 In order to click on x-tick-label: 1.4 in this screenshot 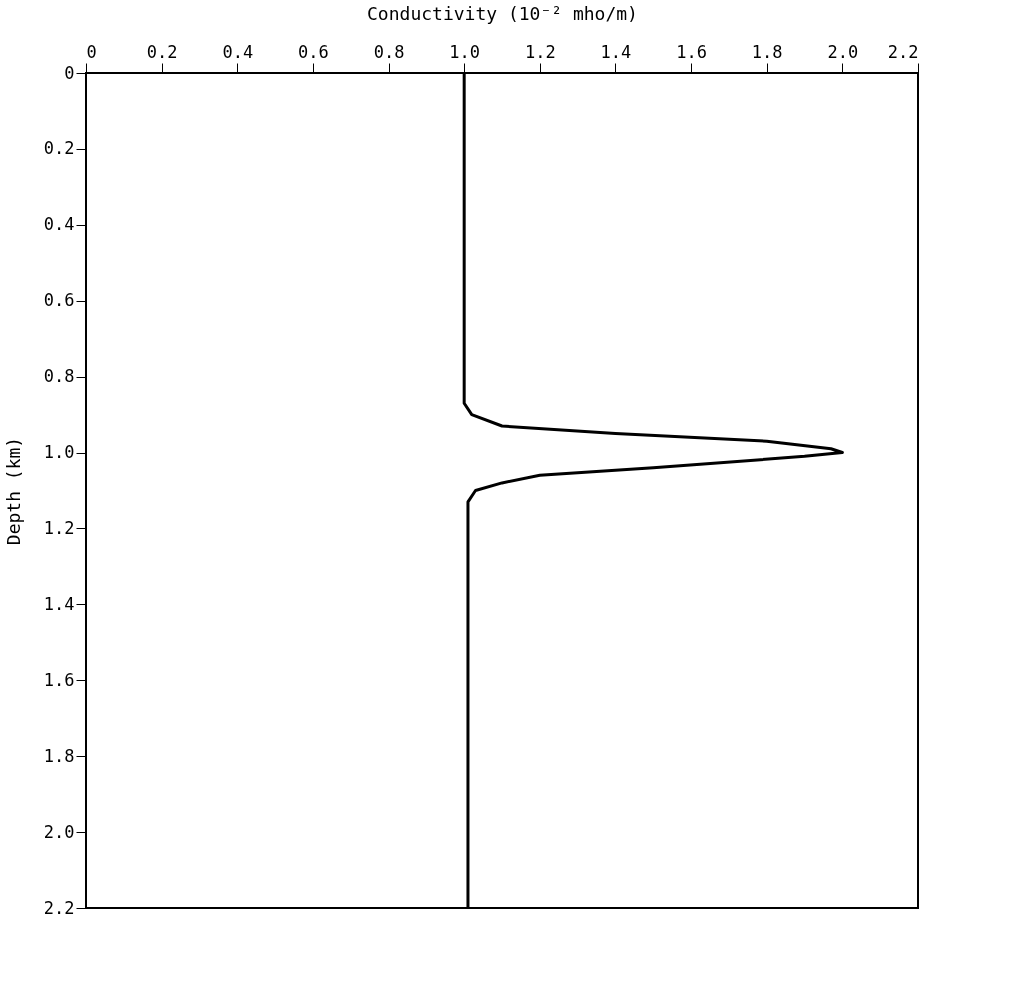, I will do `click(616, 51)`.